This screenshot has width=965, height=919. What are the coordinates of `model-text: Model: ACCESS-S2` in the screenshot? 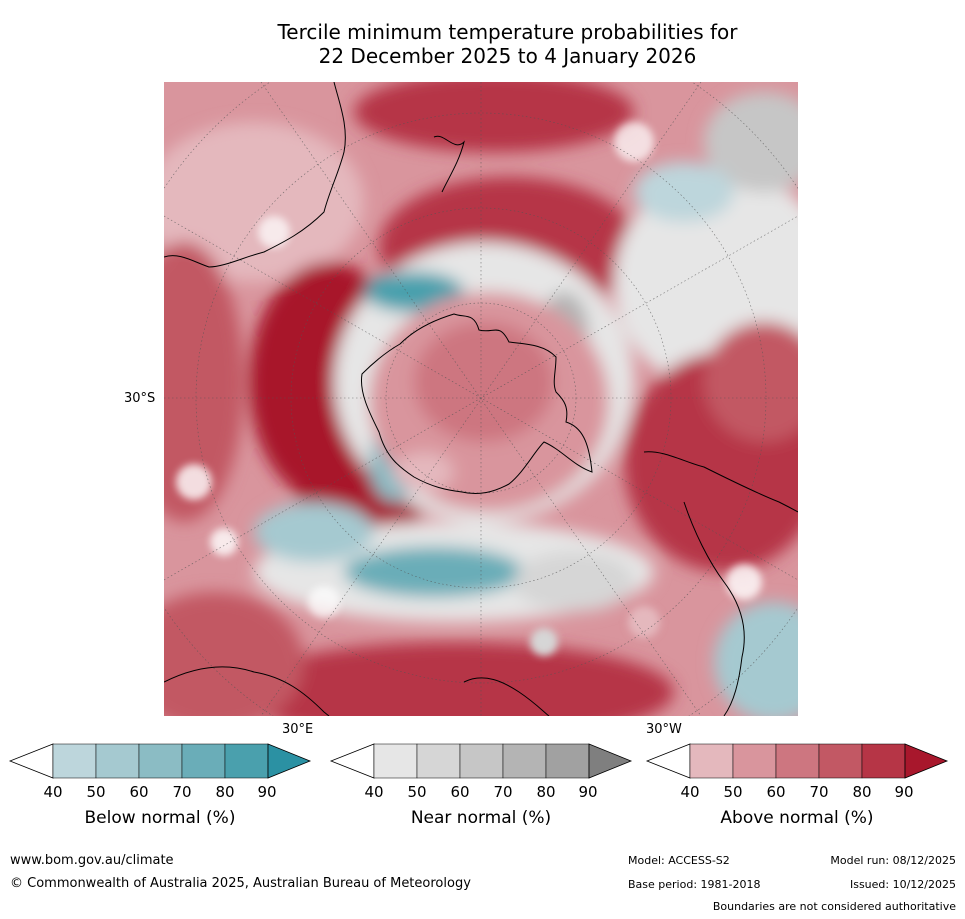 It's located at (679, 860).